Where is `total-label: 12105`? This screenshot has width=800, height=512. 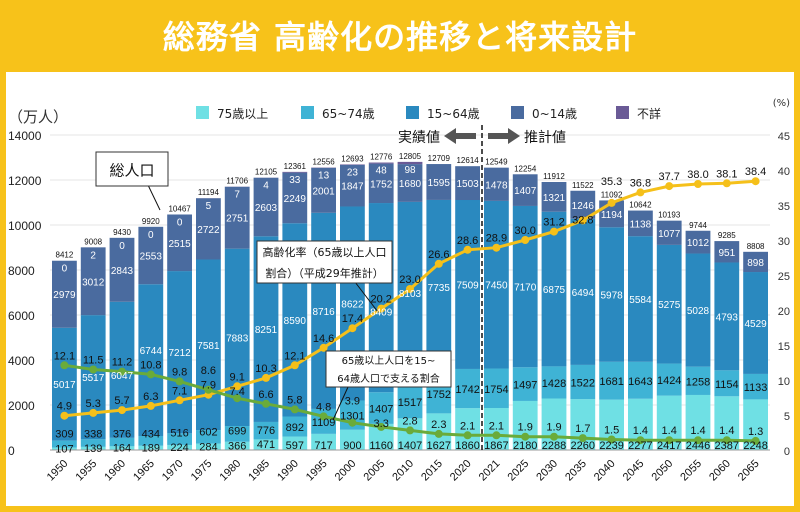 total-label: 12105 is located at coordinates (266, 172).